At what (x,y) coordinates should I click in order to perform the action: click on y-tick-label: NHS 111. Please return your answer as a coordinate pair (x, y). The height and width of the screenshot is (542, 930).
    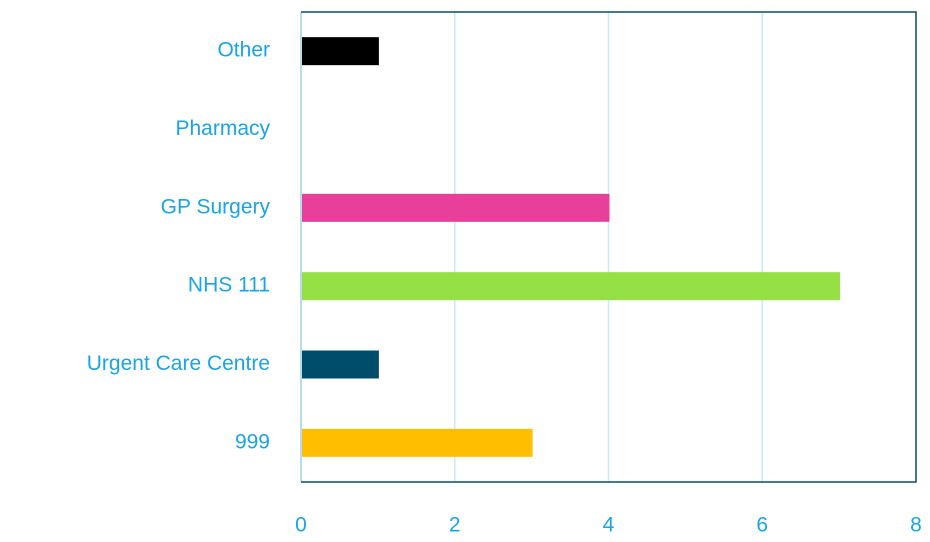
    Looking at the image, I should click on (229, 285).